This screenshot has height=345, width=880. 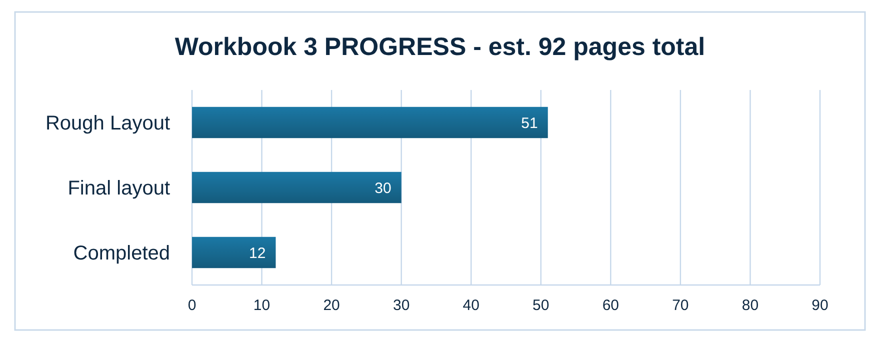 What do you see at coordinates (750, 305) in the screenshot?
I see `x-tick-label: 80` at bounding box center [750, 305].